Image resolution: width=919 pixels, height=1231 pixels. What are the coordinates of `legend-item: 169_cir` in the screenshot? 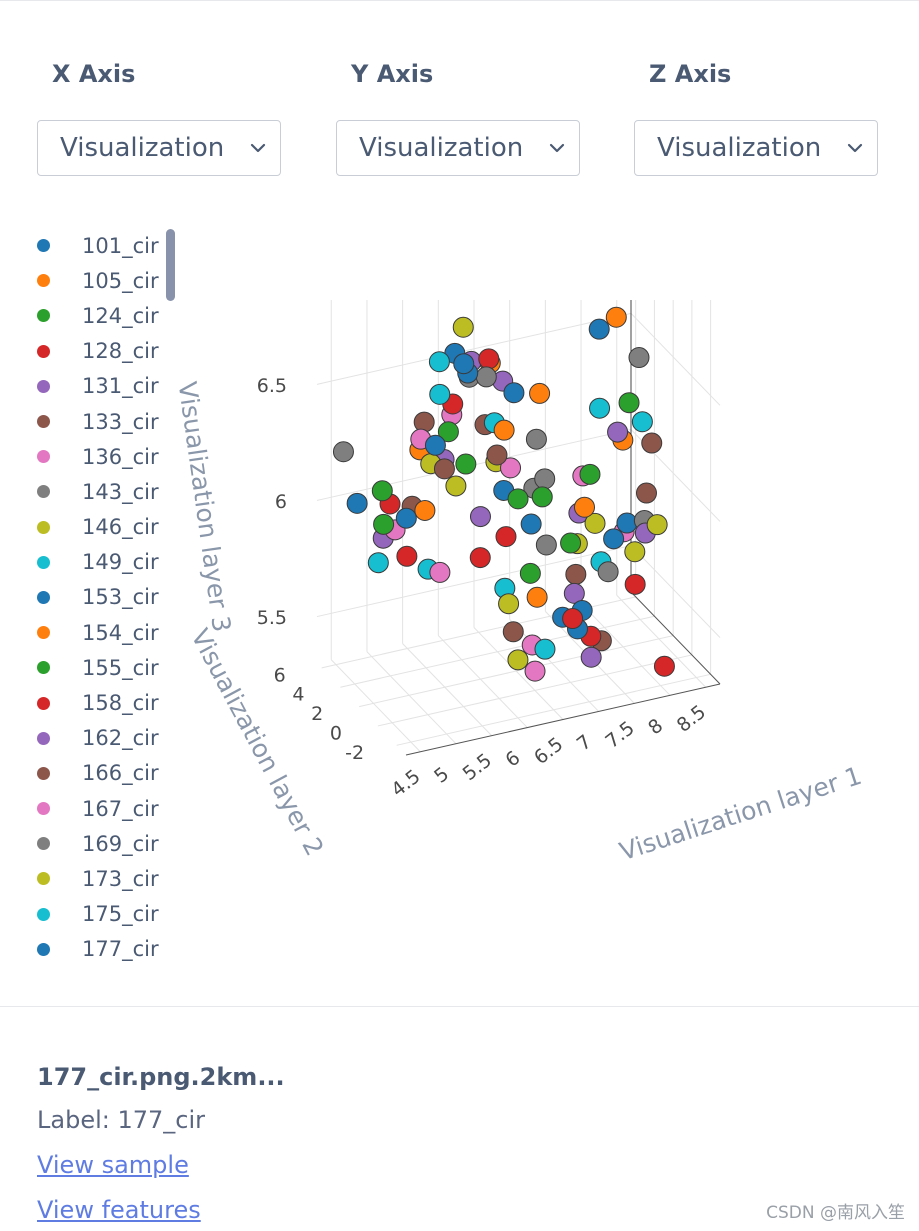 It's located at (105, 843).